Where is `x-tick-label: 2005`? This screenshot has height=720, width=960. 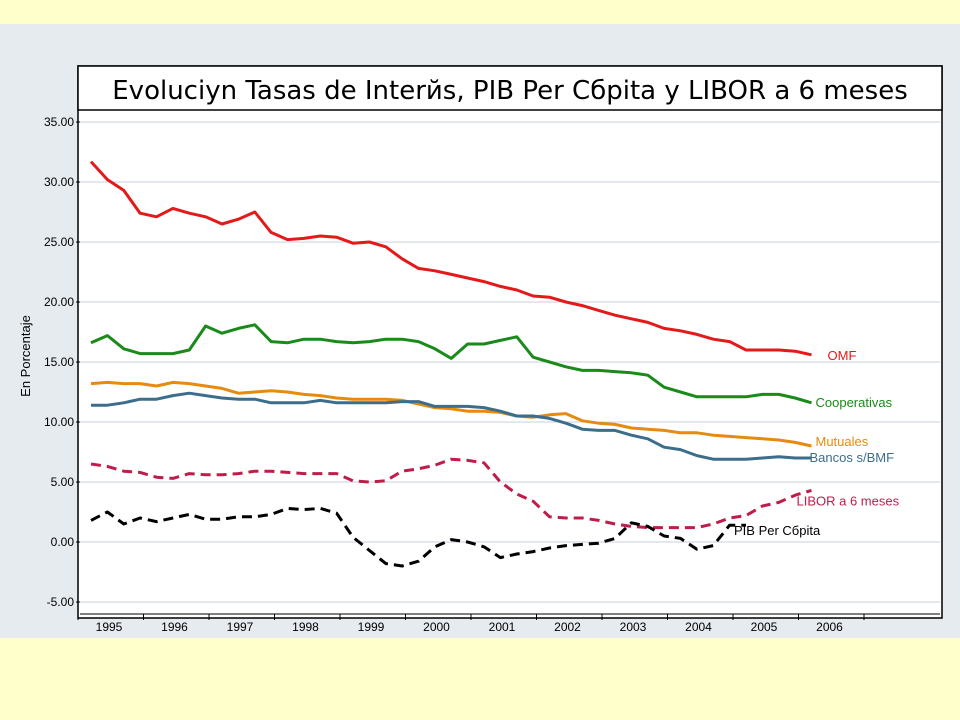 x-tick-label: 2005 is located at coordinates (764, 627).